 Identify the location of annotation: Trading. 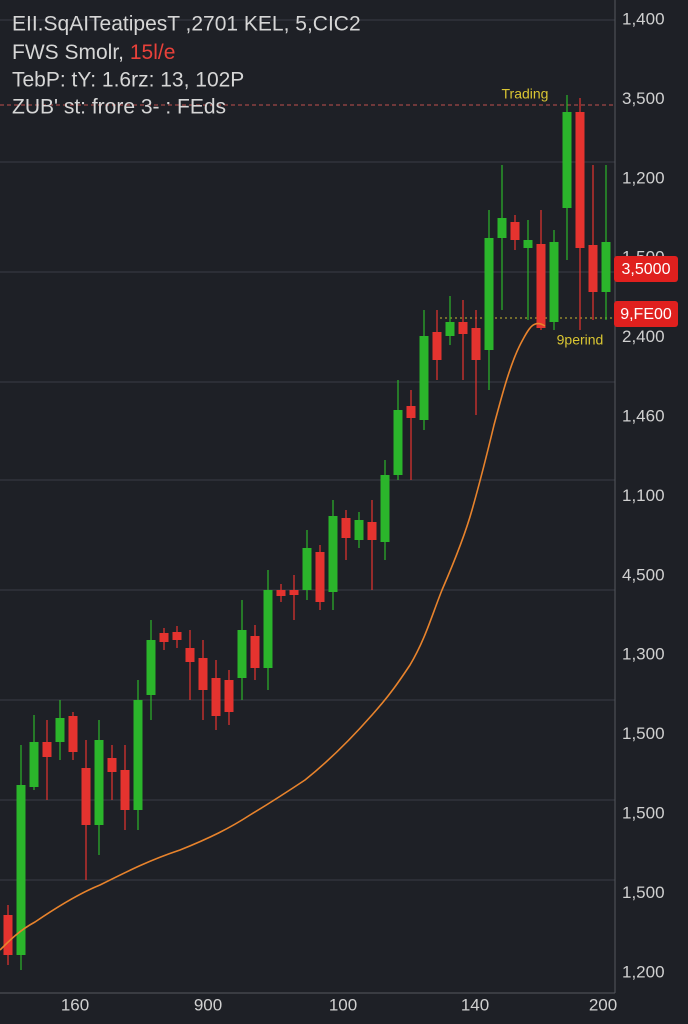
(525, 94).